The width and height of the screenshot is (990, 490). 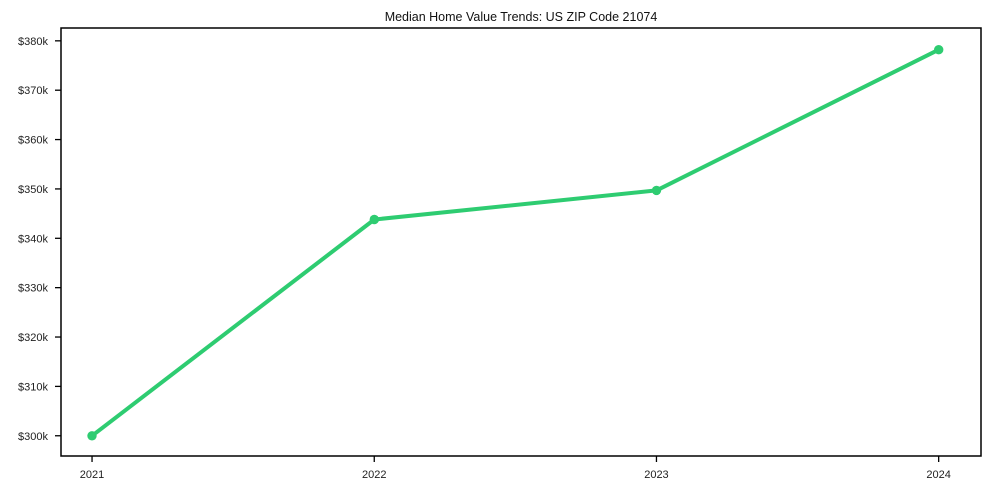 What do you see at coordinates (33, 289) in the screenshot?
I see `y-tick-label: $330k` at bounding box center [33, 289].